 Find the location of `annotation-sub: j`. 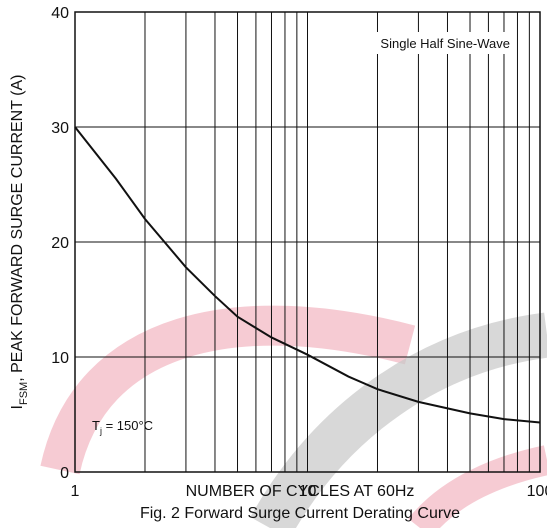

annotation-sub: j is located at coordinates (100, 431).